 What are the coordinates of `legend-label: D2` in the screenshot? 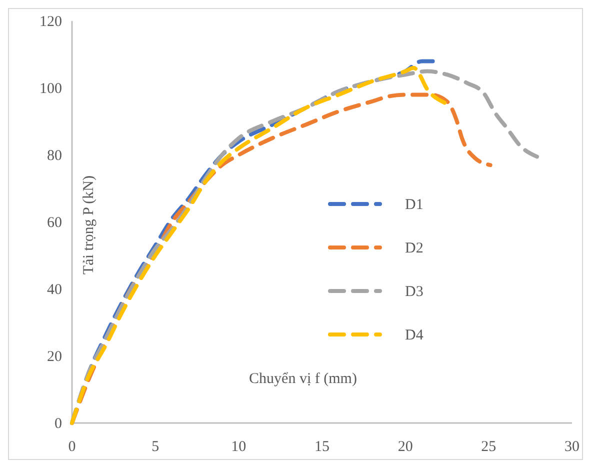 It's located at (414, 248).